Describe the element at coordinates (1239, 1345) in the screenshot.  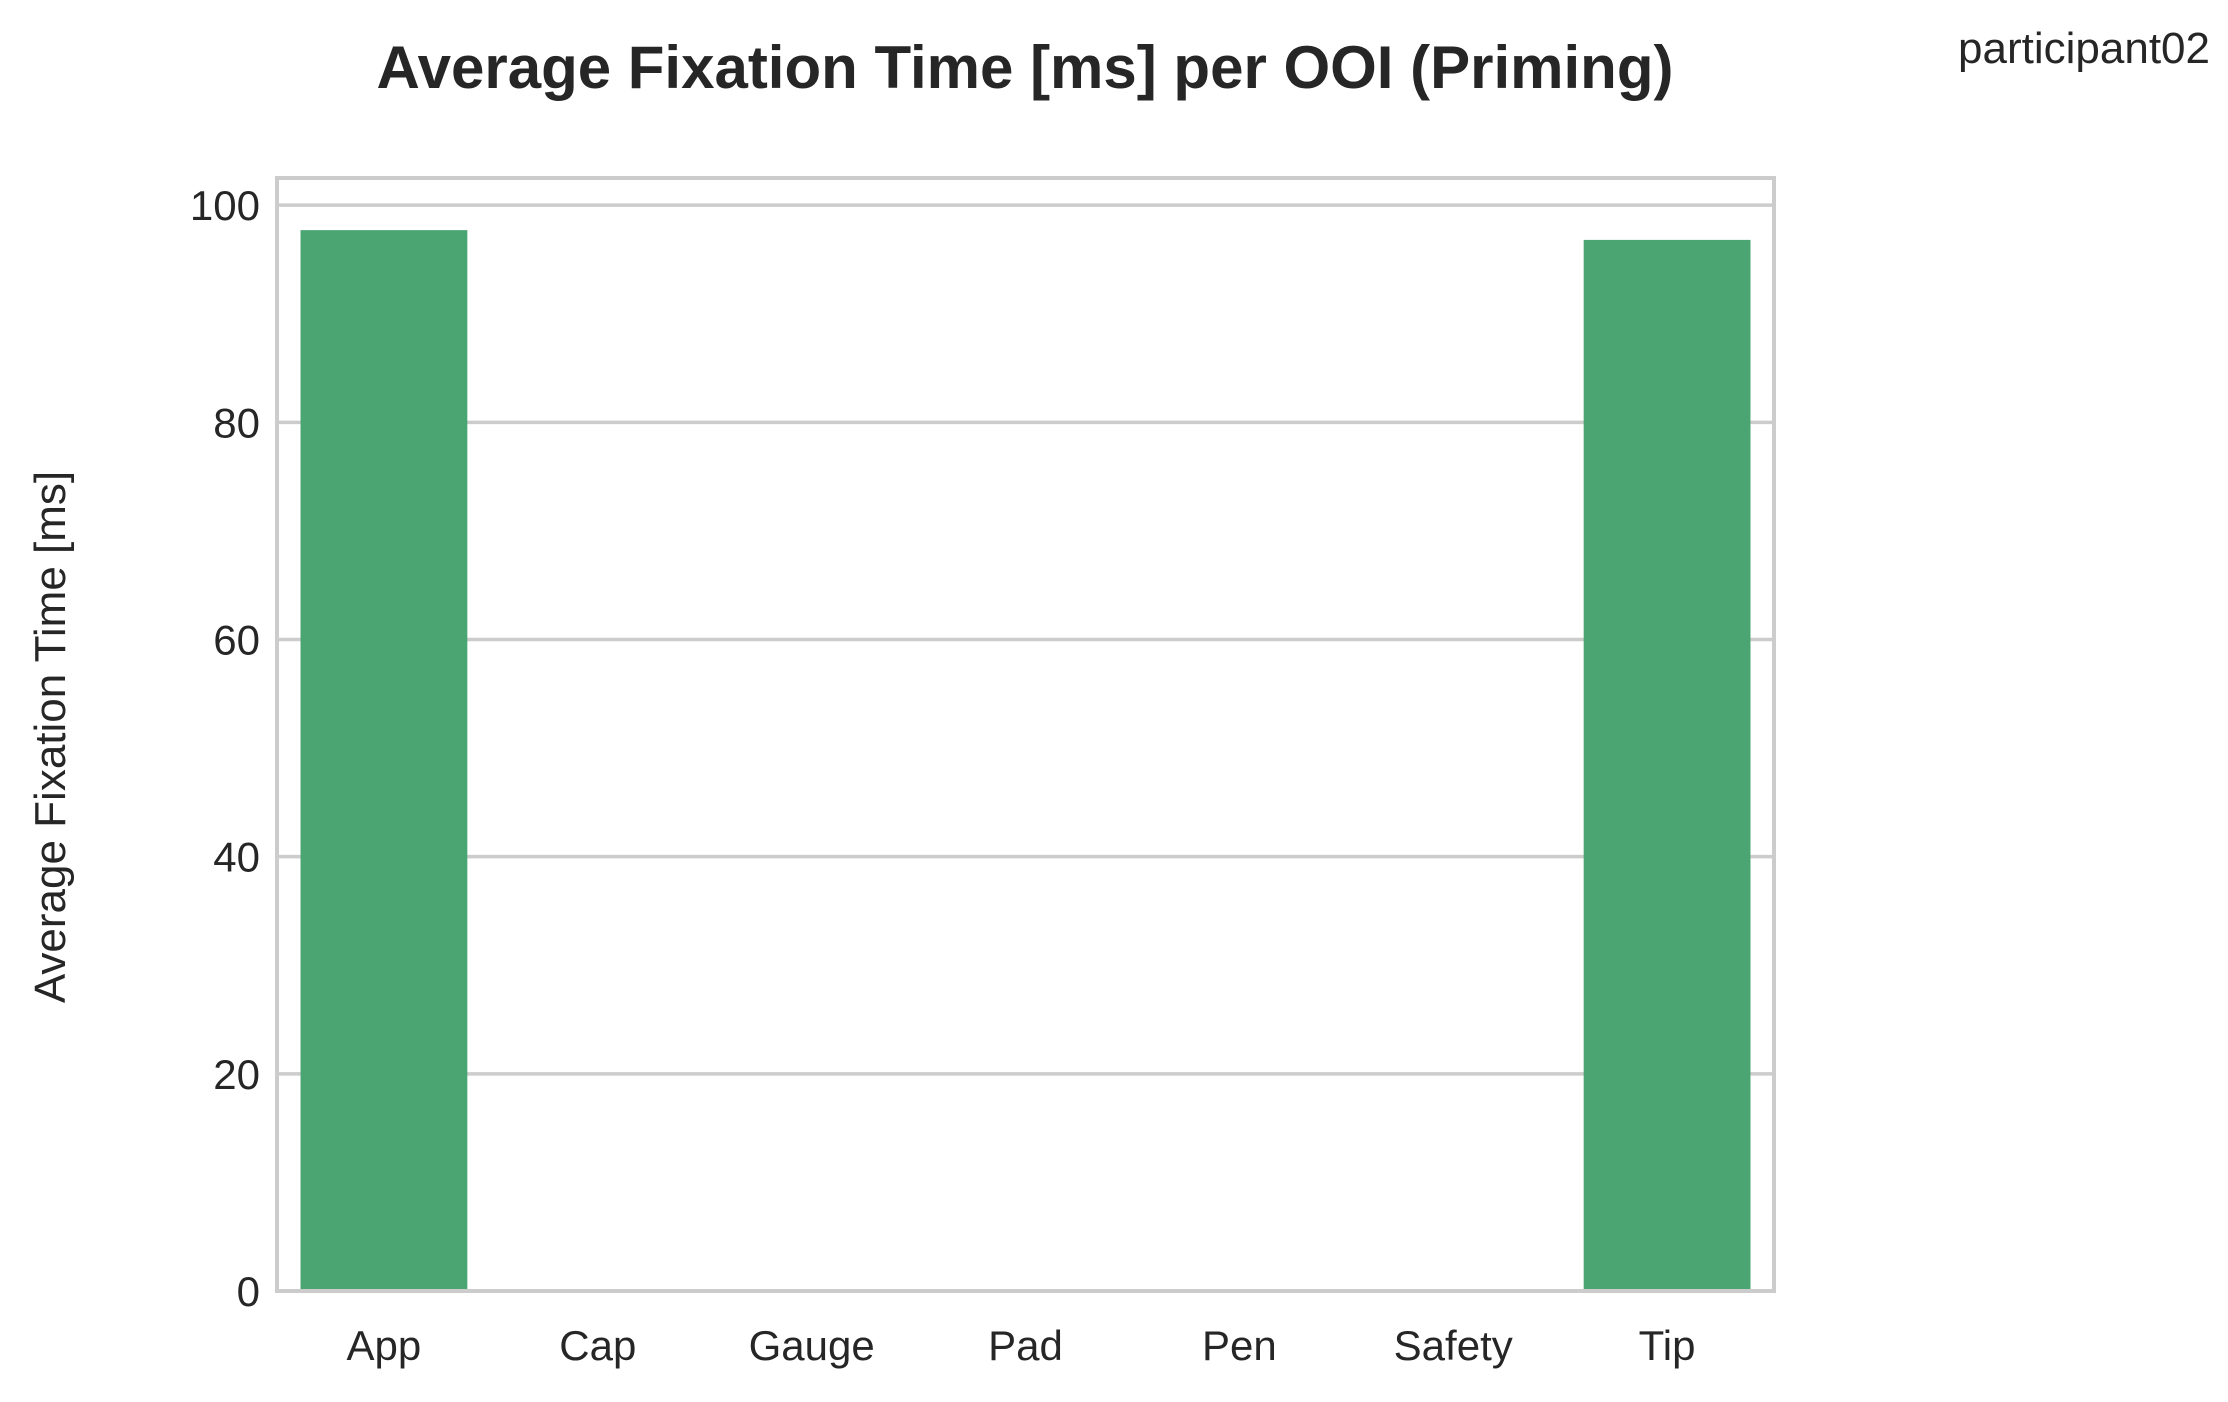
I see `x-tick-label-pen: Pen` at that location.